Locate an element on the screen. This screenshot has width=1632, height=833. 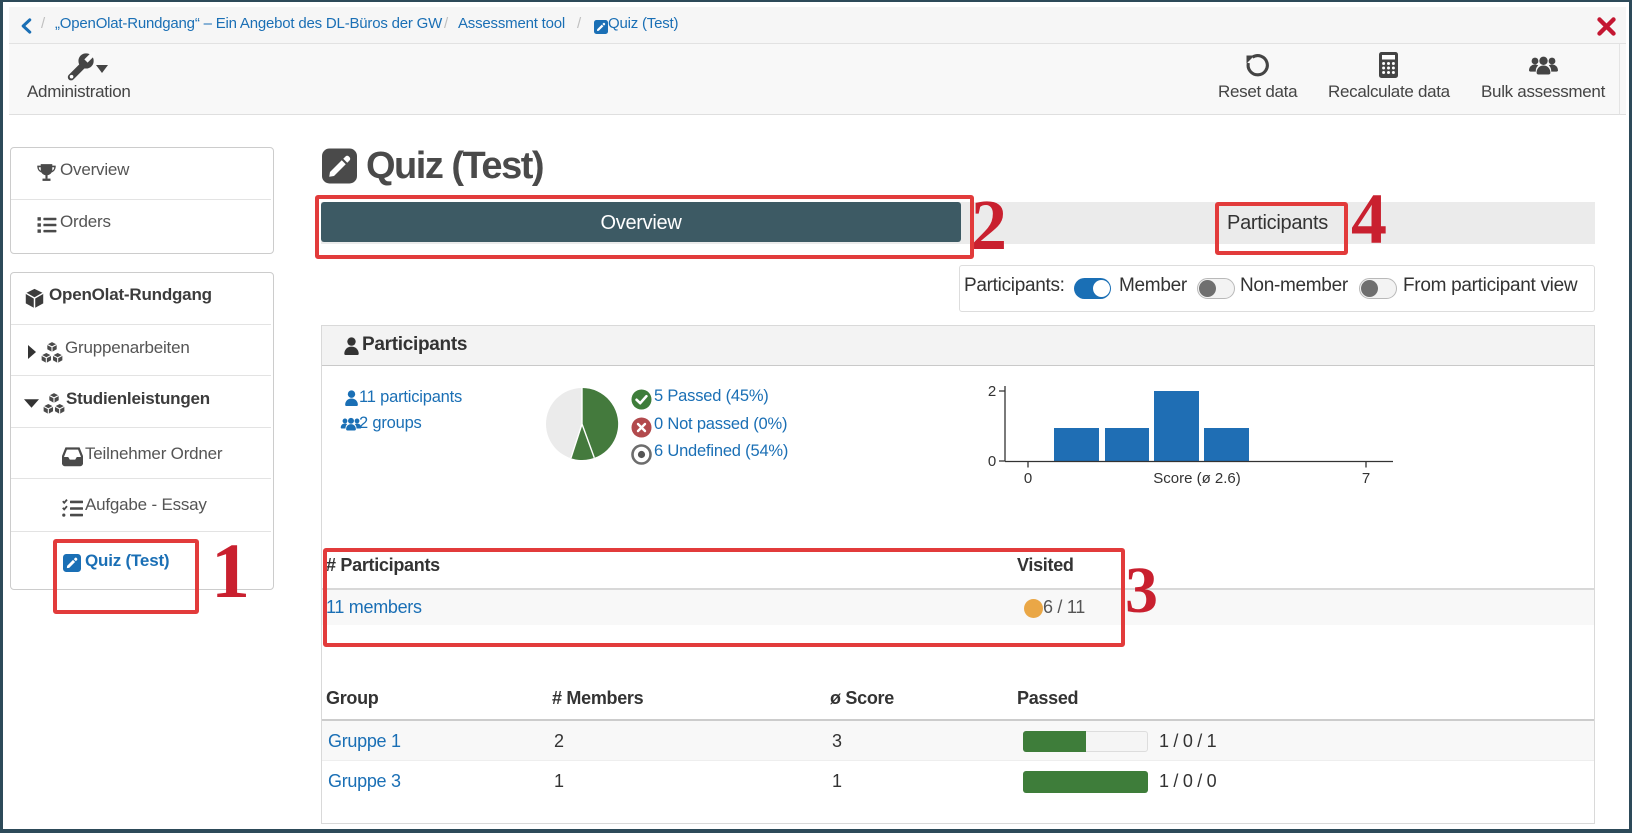
svg-text: 2 is located at coordinates (992, 391).